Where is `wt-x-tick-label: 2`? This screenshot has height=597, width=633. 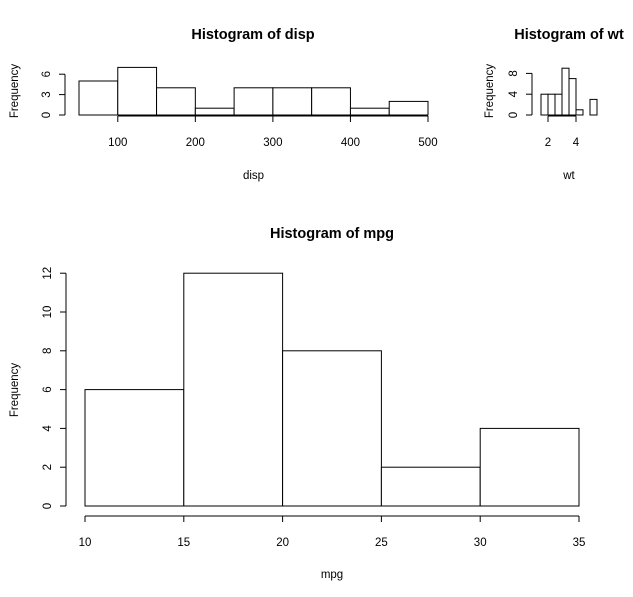 wt-x-tick-label: 2 is located at coordinates (548, 143).